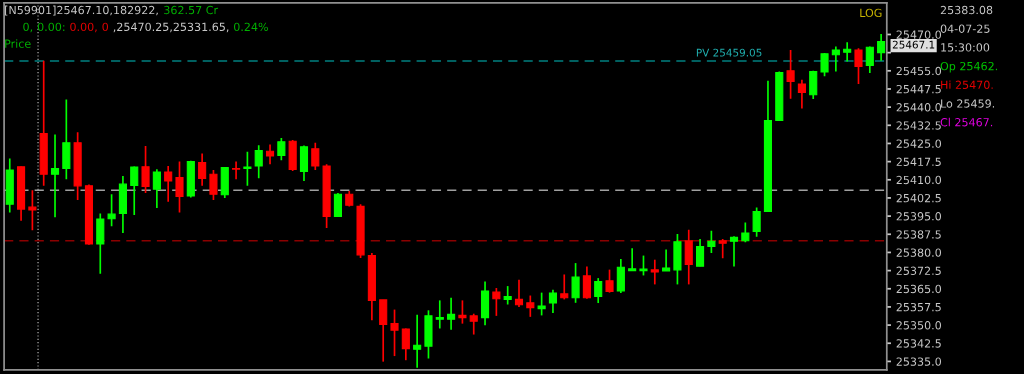 The width and height of the screenshot is (1024, 374). Describe the element at coordinates (919, 34) in the screenshot. I see `y-tick-label: 25470.0` at that location.